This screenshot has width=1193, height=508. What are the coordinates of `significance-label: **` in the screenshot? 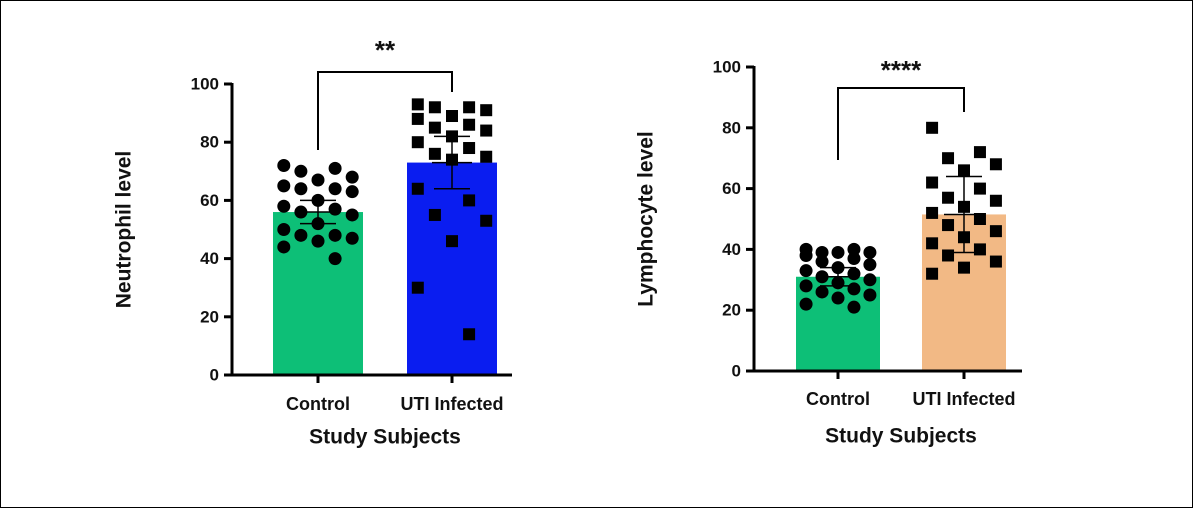 It's located at (385, 50).